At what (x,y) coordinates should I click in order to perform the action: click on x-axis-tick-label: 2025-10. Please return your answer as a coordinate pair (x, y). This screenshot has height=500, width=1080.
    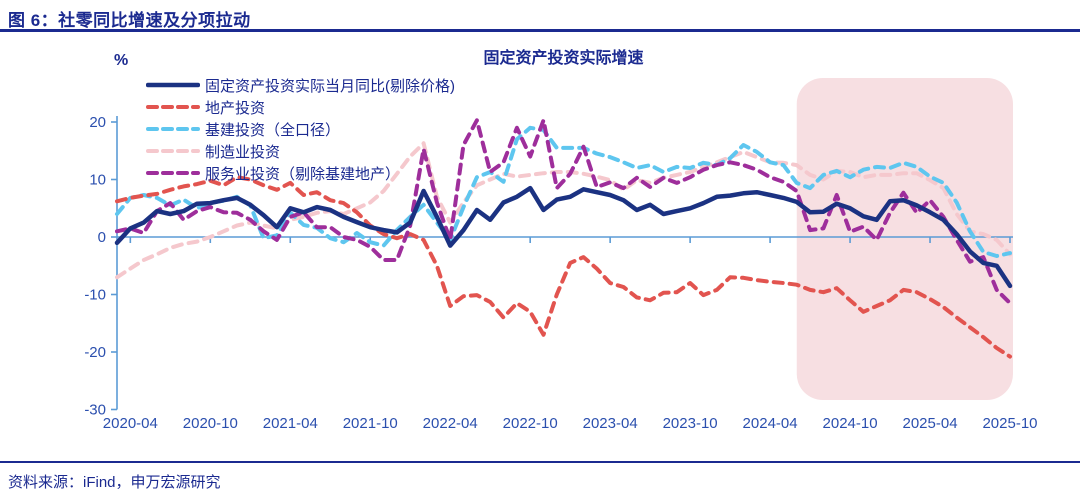
    Looking at the image, I should click on (1009, 423).